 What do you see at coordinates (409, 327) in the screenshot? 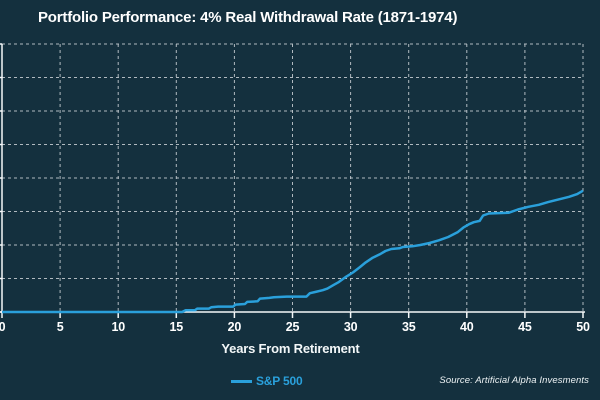
I see `x-tick-label: 35` at bounding box center [409, 327].